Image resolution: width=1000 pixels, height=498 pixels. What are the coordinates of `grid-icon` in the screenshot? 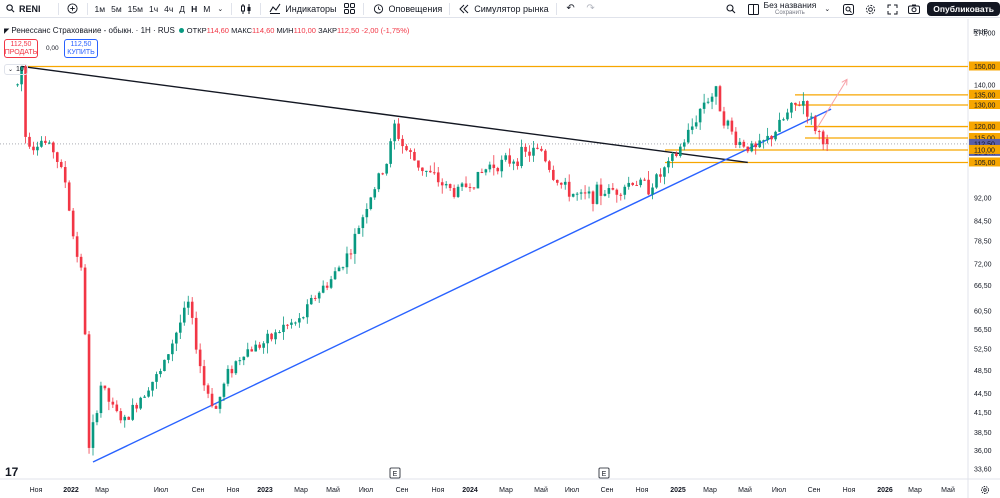 It's located at (349, 9).